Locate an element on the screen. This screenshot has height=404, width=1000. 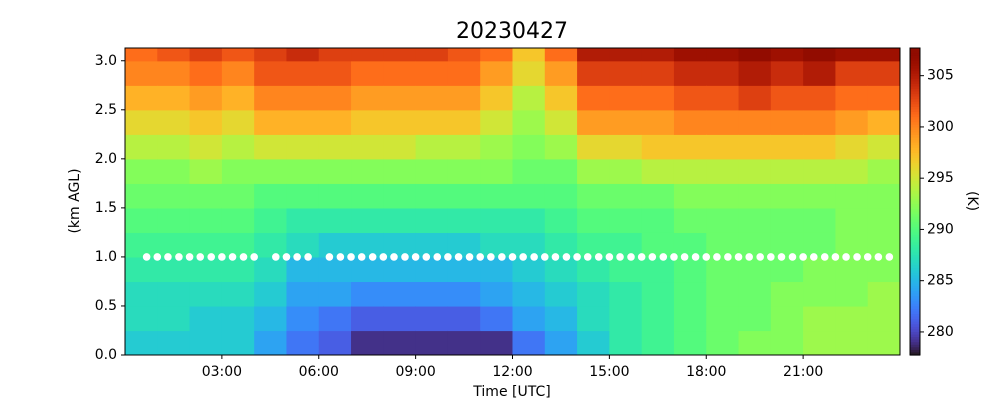
y-tick-label: 2.5 is located at coordinates (106, 110).